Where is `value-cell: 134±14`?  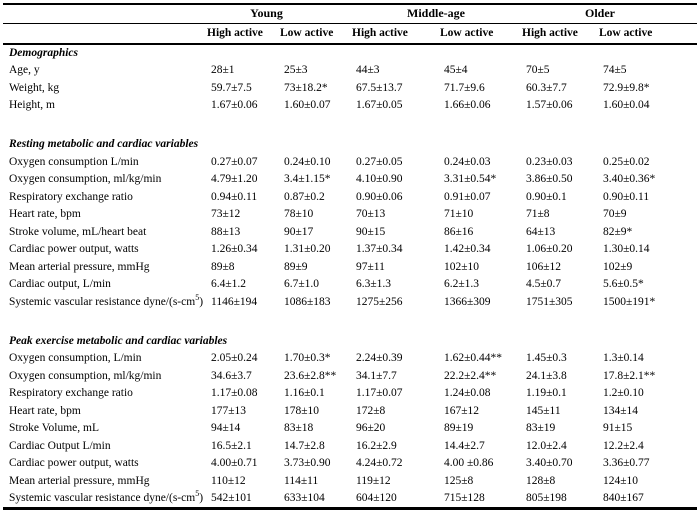 value-cell: 134±14 is located at coordinates (621, 410).